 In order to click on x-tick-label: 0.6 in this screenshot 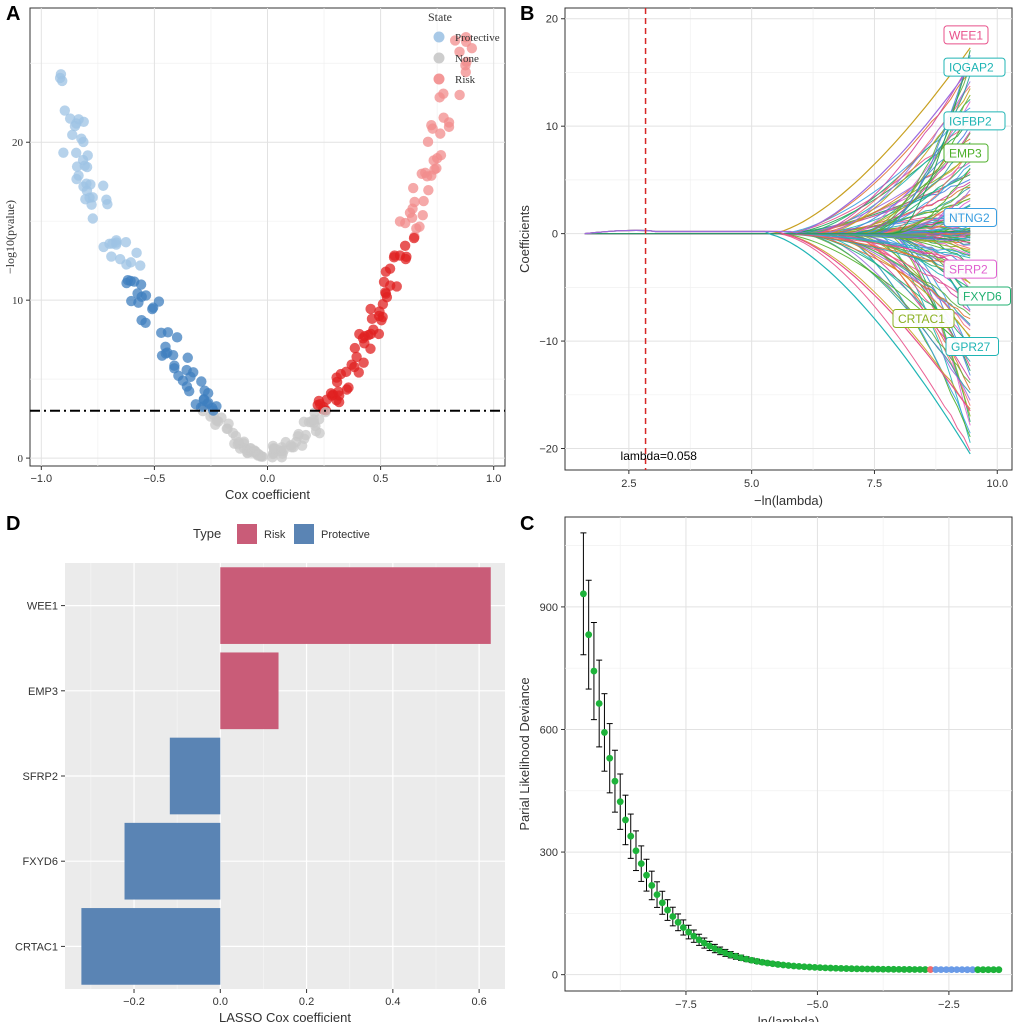, I will do `click(478, 1002)`.